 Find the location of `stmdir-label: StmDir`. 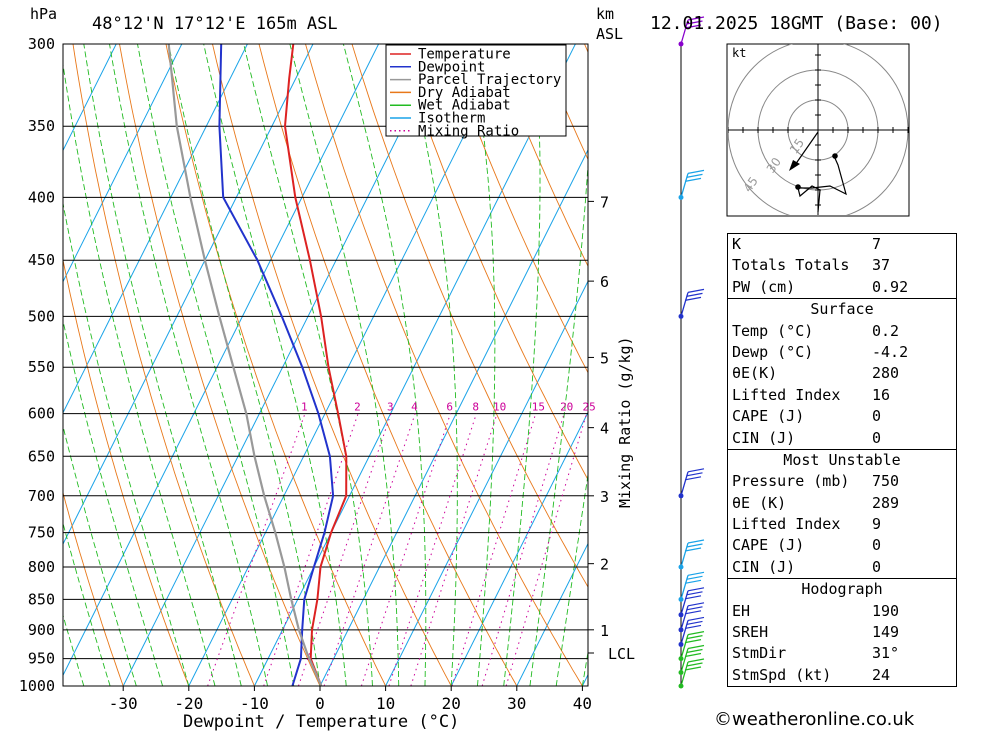

stmdir-label: StmDir is located at coordinates (759, 653).